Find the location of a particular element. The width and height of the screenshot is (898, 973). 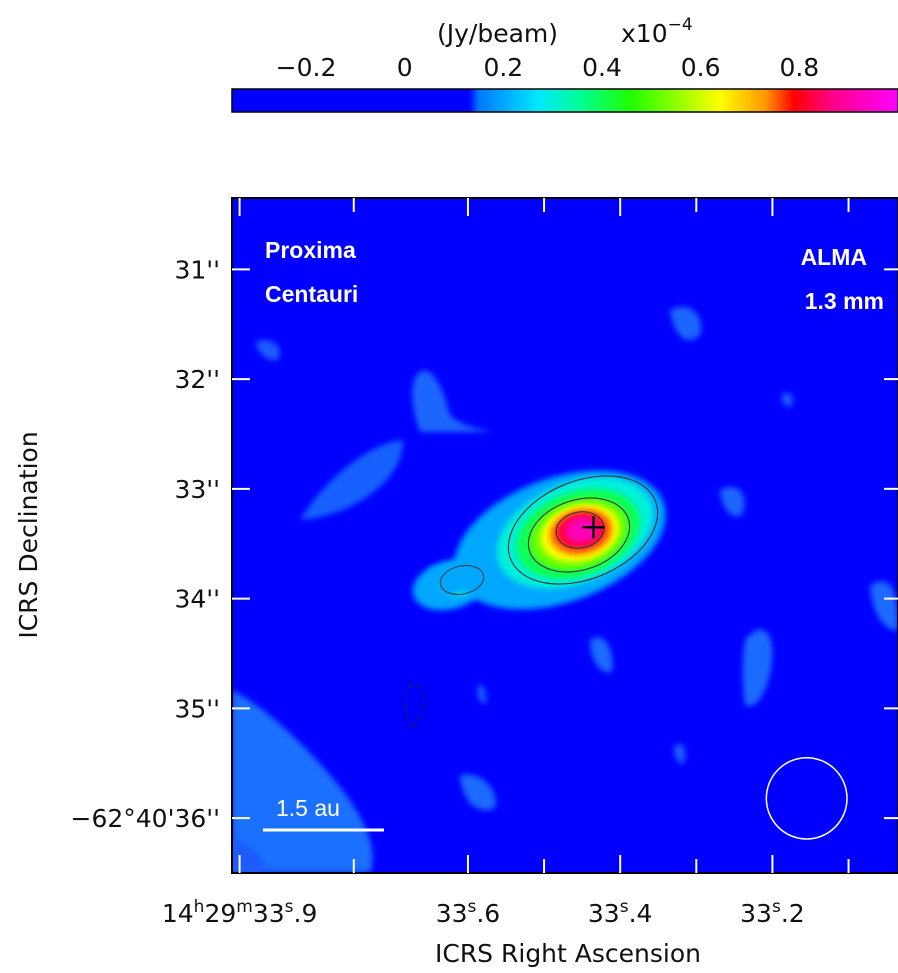

contour-blob-southwest is located at coordinates (462, 580).